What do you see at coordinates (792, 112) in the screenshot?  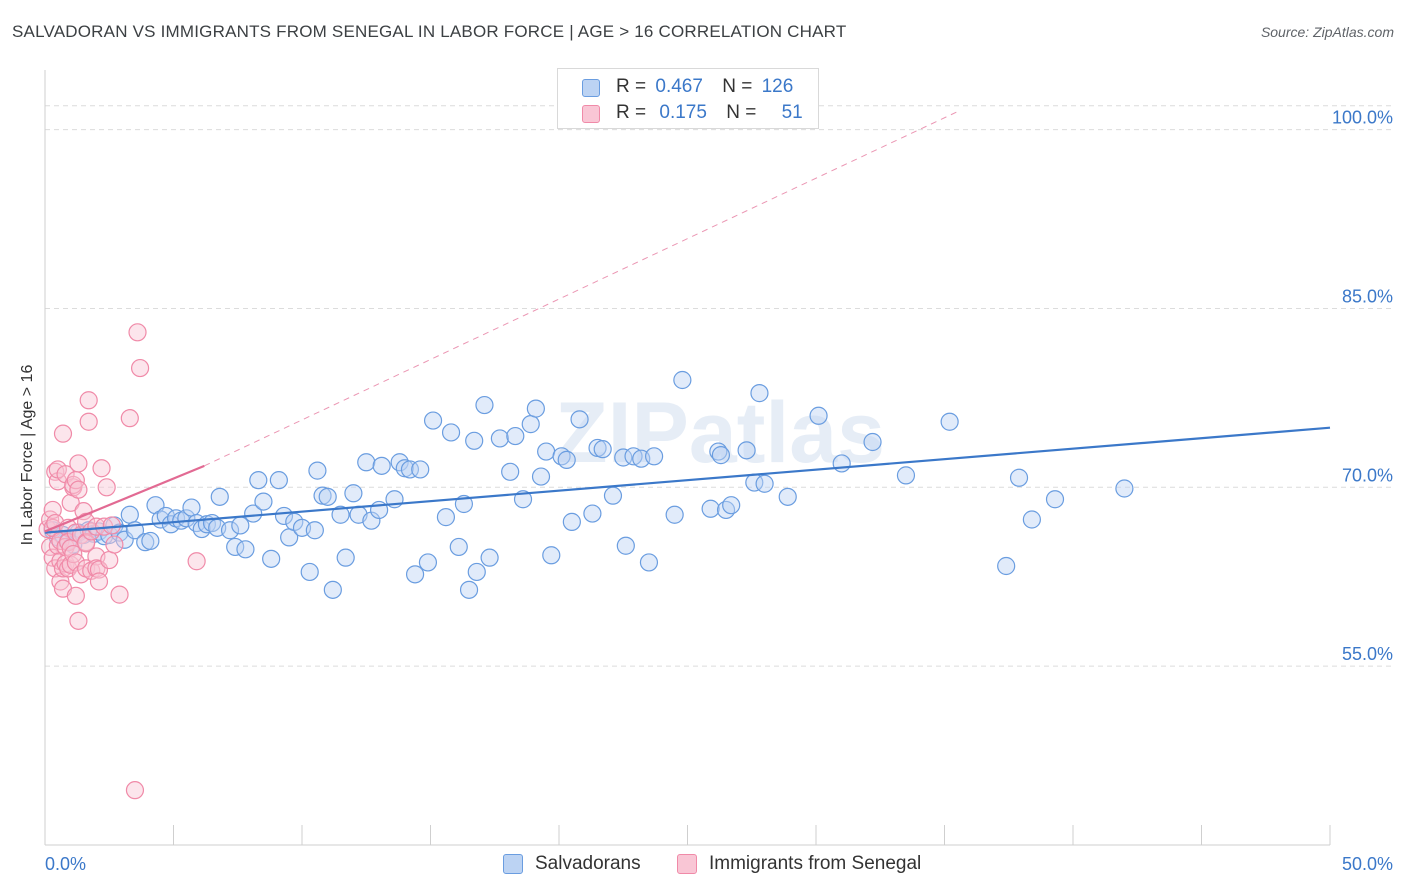 I see `n-value: 51` at bounding box center [792, 112].